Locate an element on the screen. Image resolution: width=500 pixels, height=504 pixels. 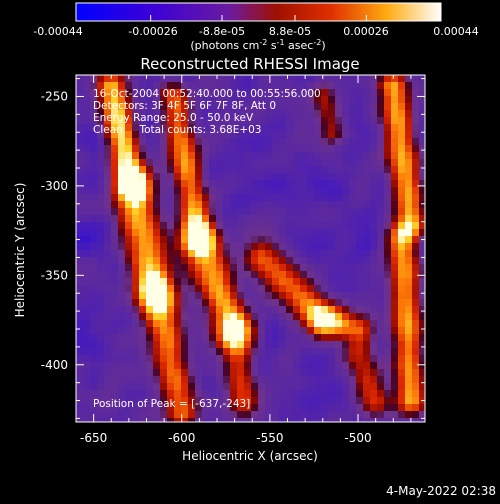
annotation-detectors: Detectors: 3F 4F 5F 6F 7F 8F, Att 0 is located at coordinates (184, 106).